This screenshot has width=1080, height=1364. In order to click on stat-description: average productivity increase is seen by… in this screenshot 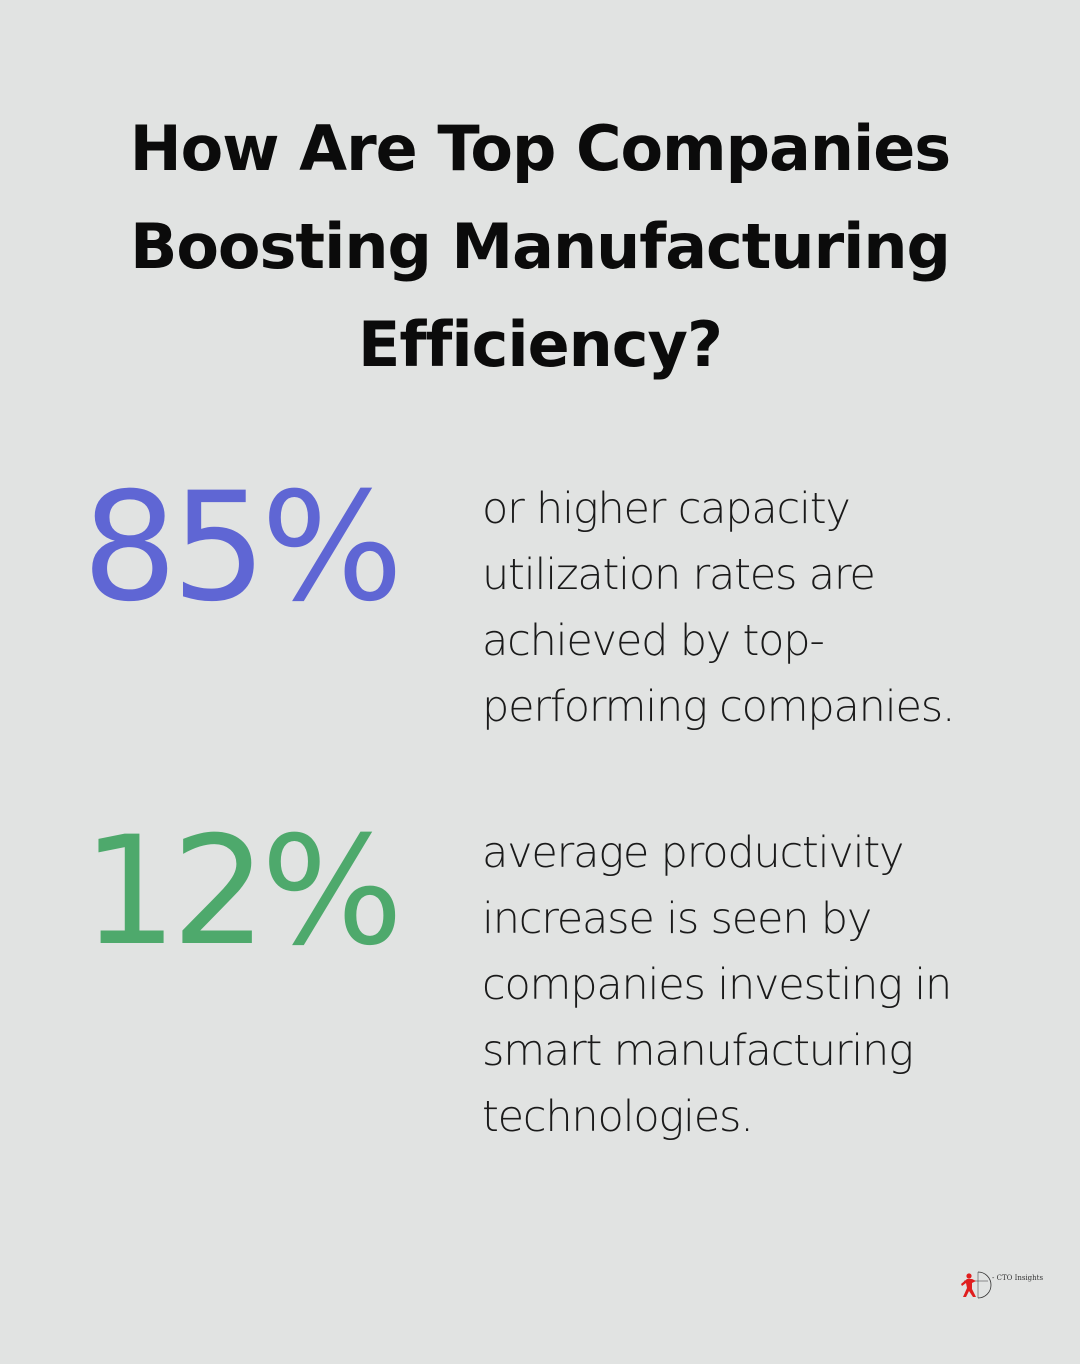, I will do `click(717, 985)`.